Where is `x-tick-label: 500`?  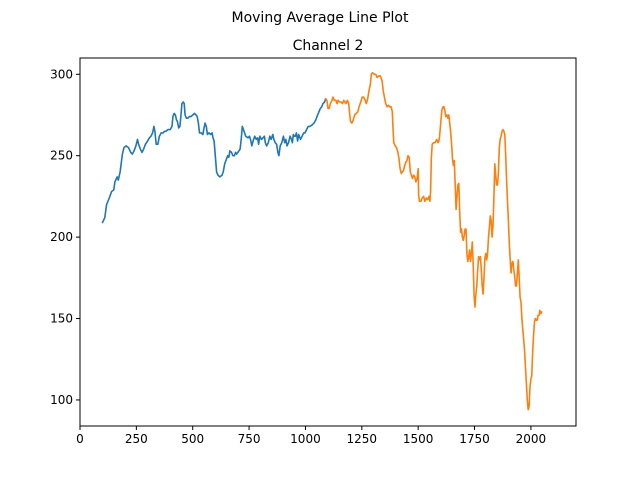 x-tick-label: 500 is located at coordinates (192, 439).